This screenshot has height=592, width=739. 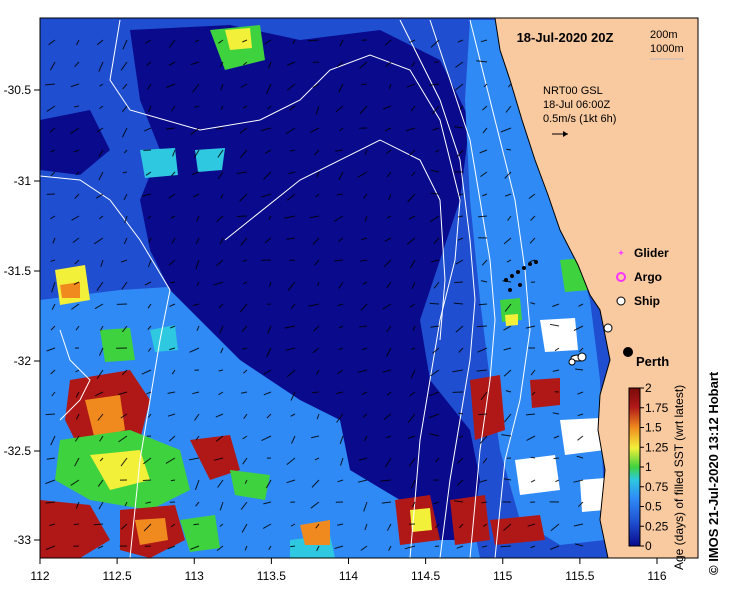 What do you see at coordinates (579, 576) in the screenshot?
I see `x-tick-label: 115.5` at bounding box center [579, 576].